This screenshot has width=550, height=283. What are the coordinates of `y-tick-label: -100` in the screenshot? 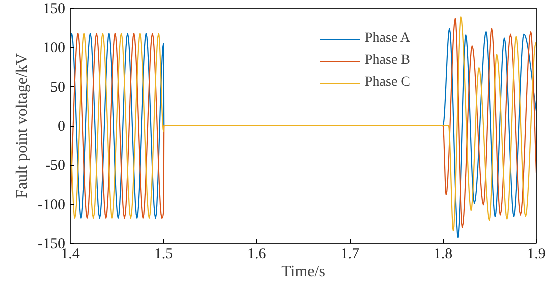 It's located at (52, 205).